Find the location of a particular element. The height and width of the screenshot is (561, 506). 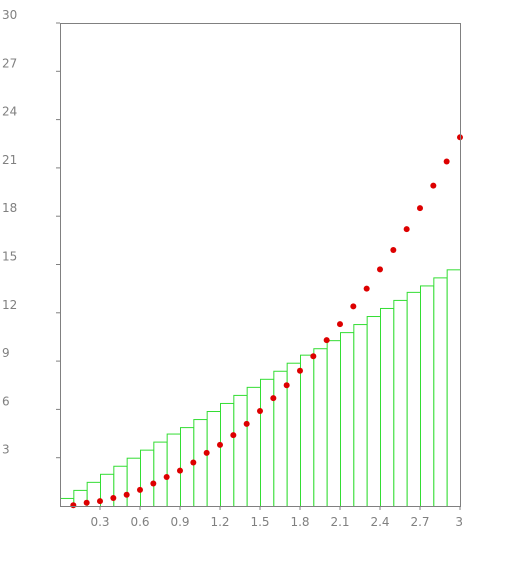

y-tick-label: 27 is located at coordinates (9, 63).